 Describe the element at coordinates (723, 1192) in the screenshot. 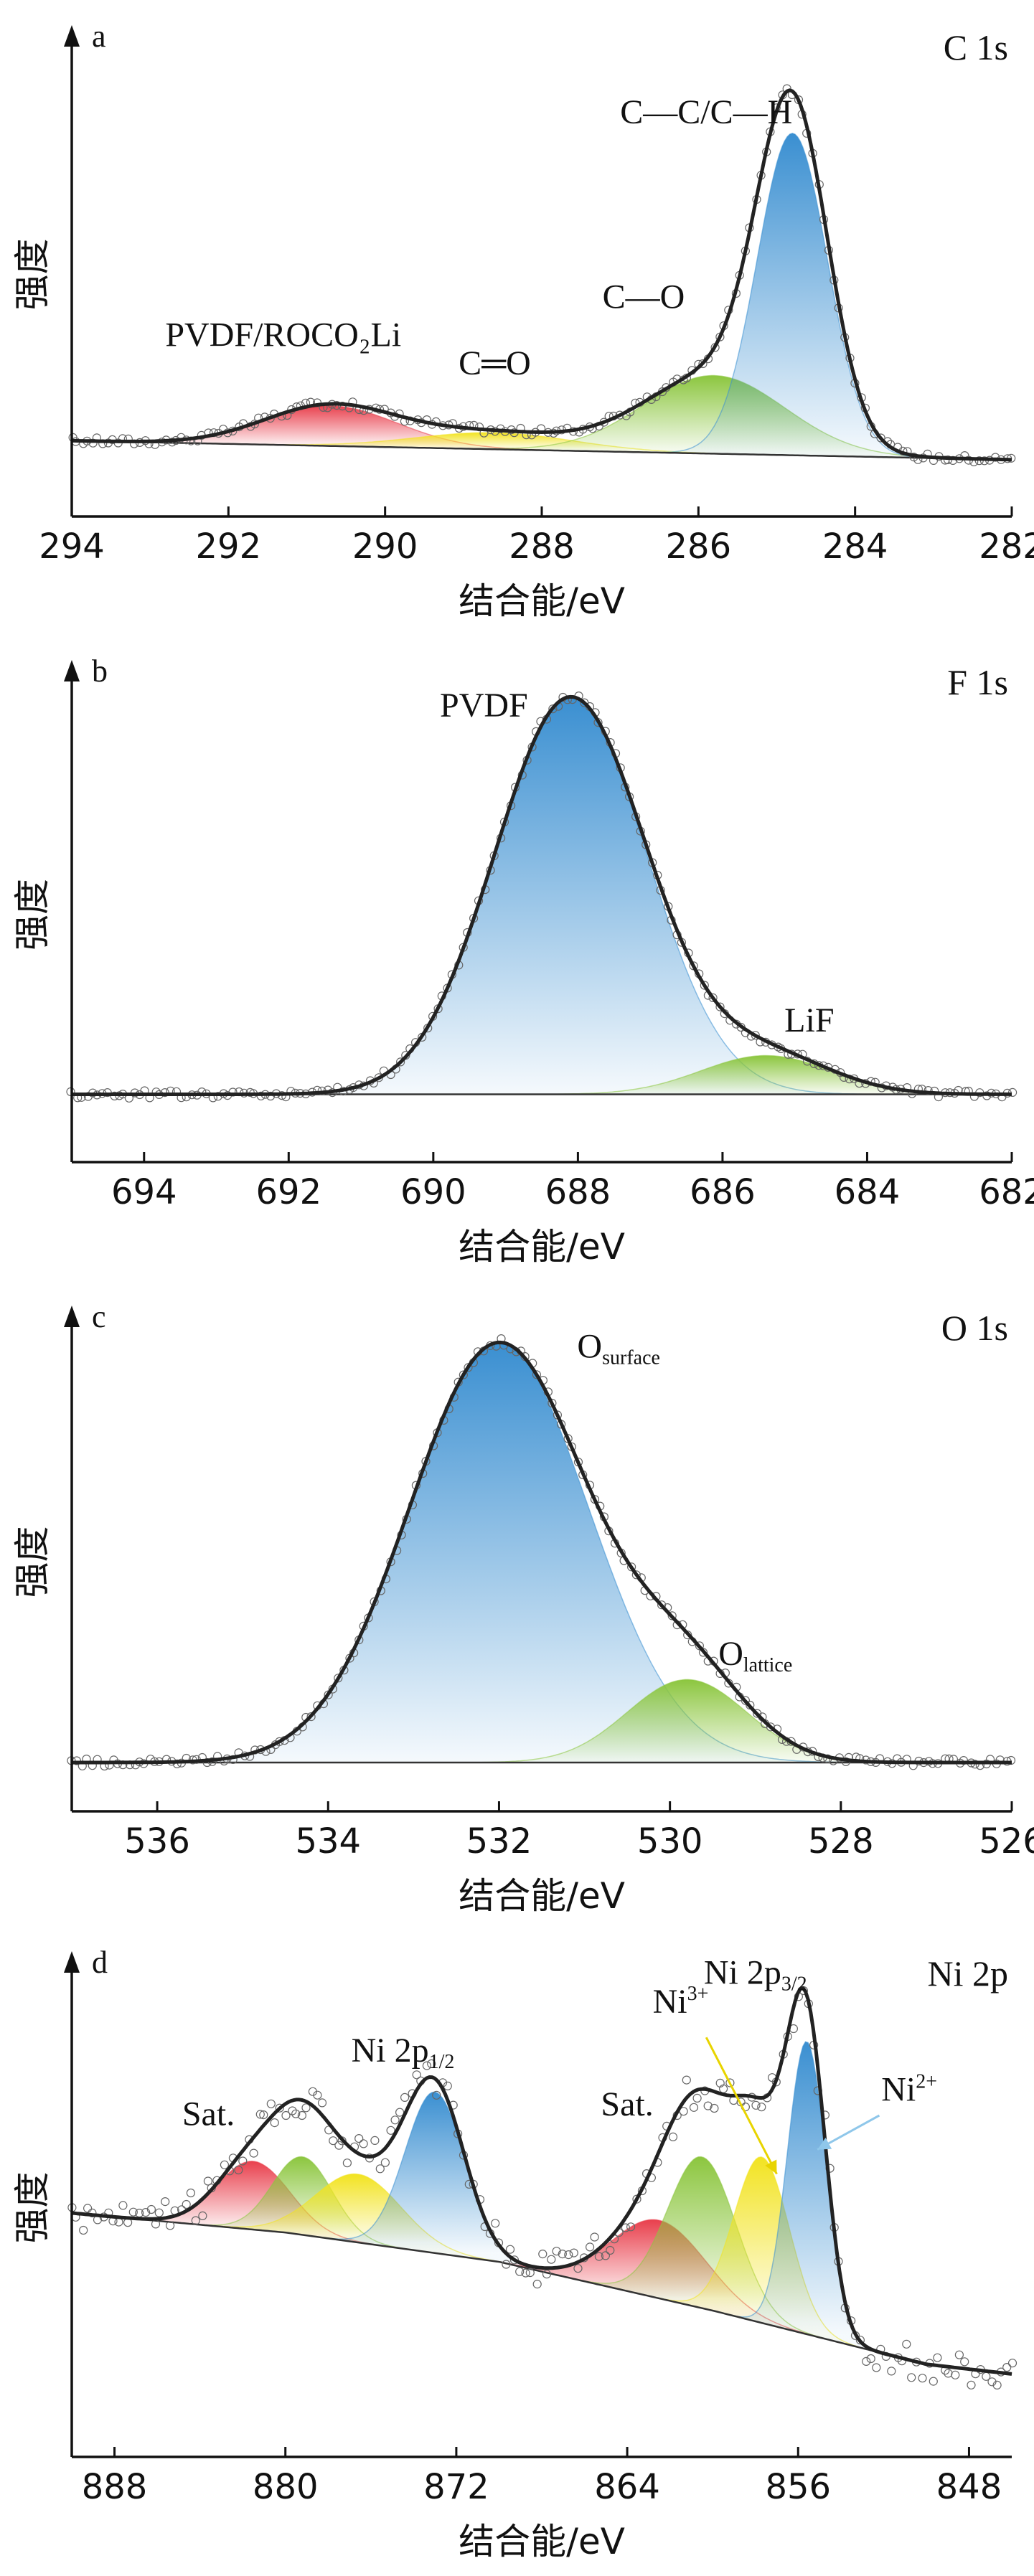

I see `x-tick-label: 686` at that location.